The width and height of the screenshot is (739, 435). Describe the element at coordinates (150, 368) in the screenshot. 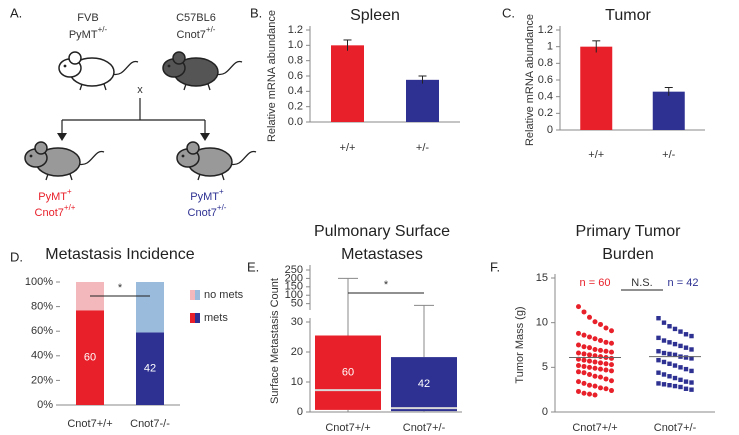

I see `bar-segment` at that location.